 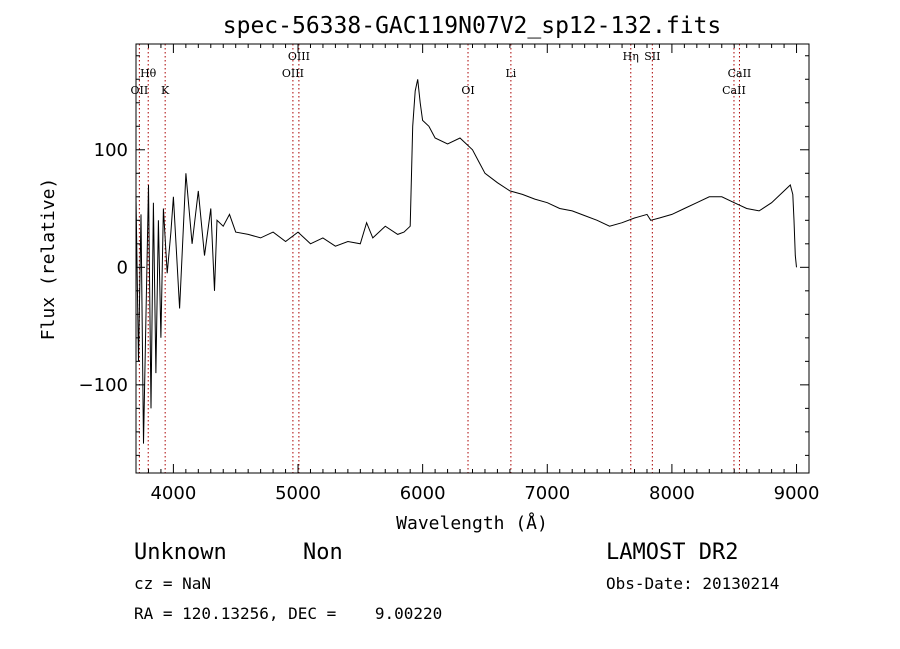 I want to click on ref-line-label-8: SII, so click(x=652, y=56).